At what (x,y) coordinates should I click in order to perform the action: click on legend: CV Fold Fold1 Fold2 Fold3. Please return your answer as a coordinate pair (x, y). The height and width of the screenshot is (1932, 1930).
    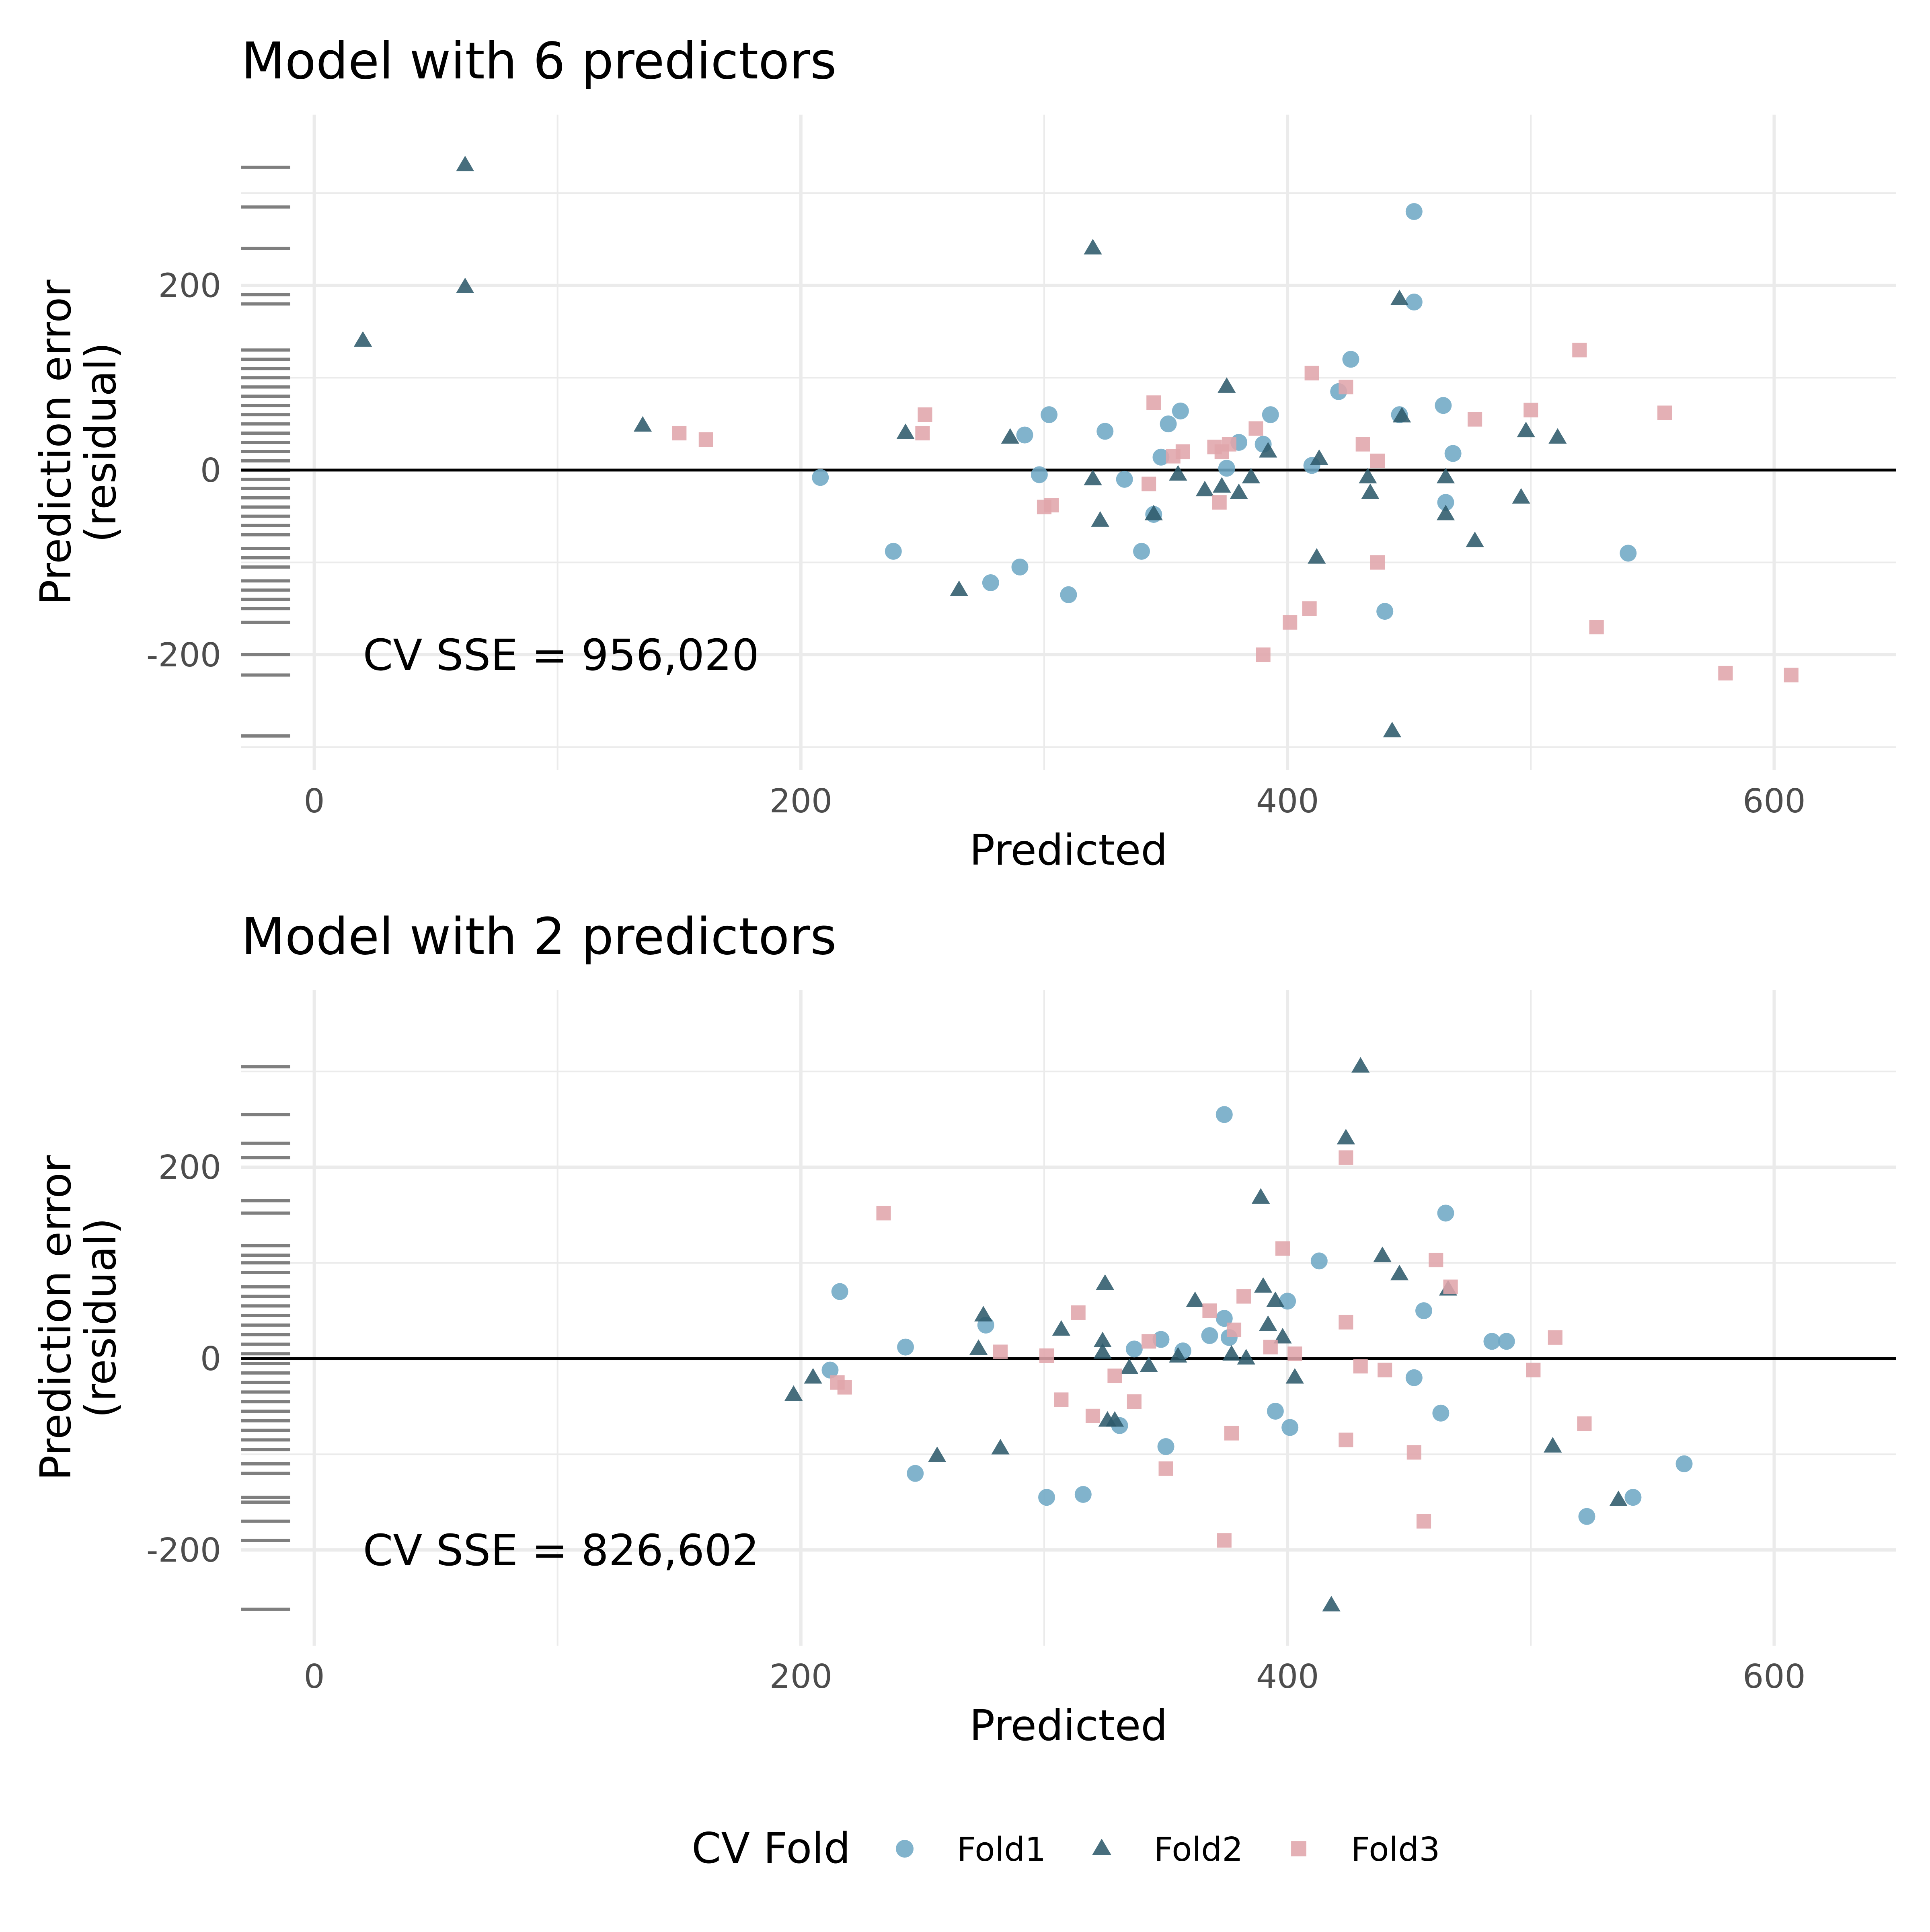
    Looking at the image, I should click on (1066, 1849).